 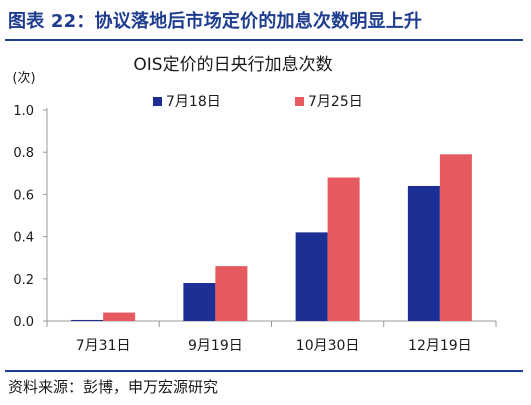 I want to click on x-tick-label: 7月31日, so click(x=103, y=346).